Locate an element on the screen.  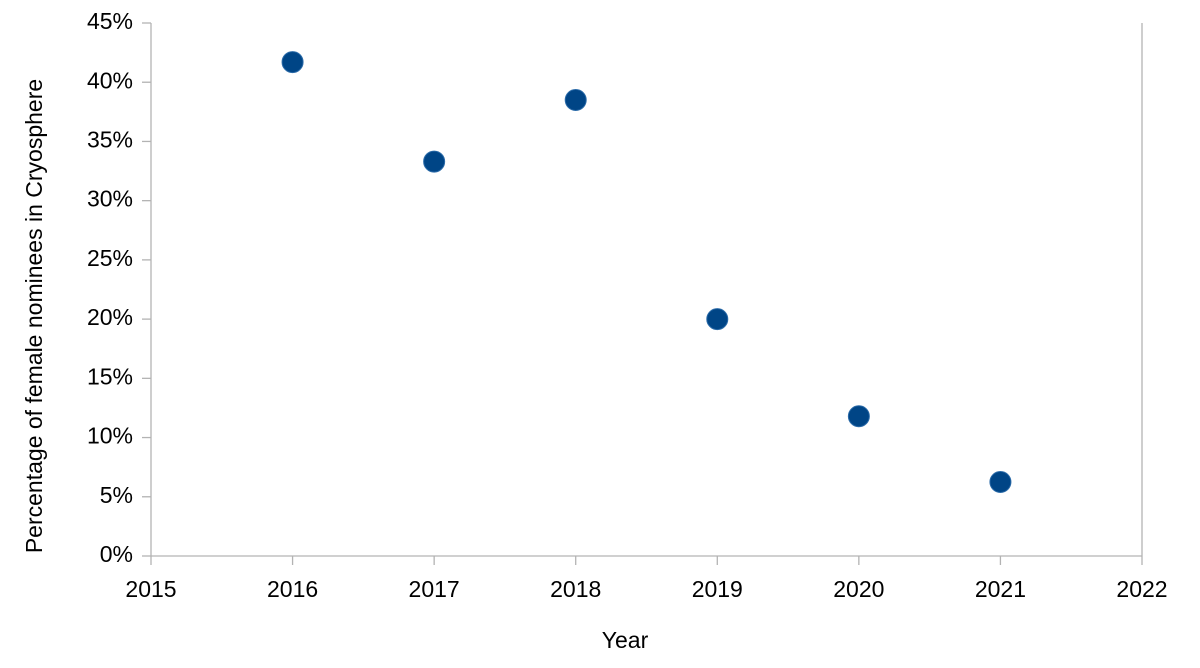
y-tick-label: 25% is located at coordinates (110, 258).